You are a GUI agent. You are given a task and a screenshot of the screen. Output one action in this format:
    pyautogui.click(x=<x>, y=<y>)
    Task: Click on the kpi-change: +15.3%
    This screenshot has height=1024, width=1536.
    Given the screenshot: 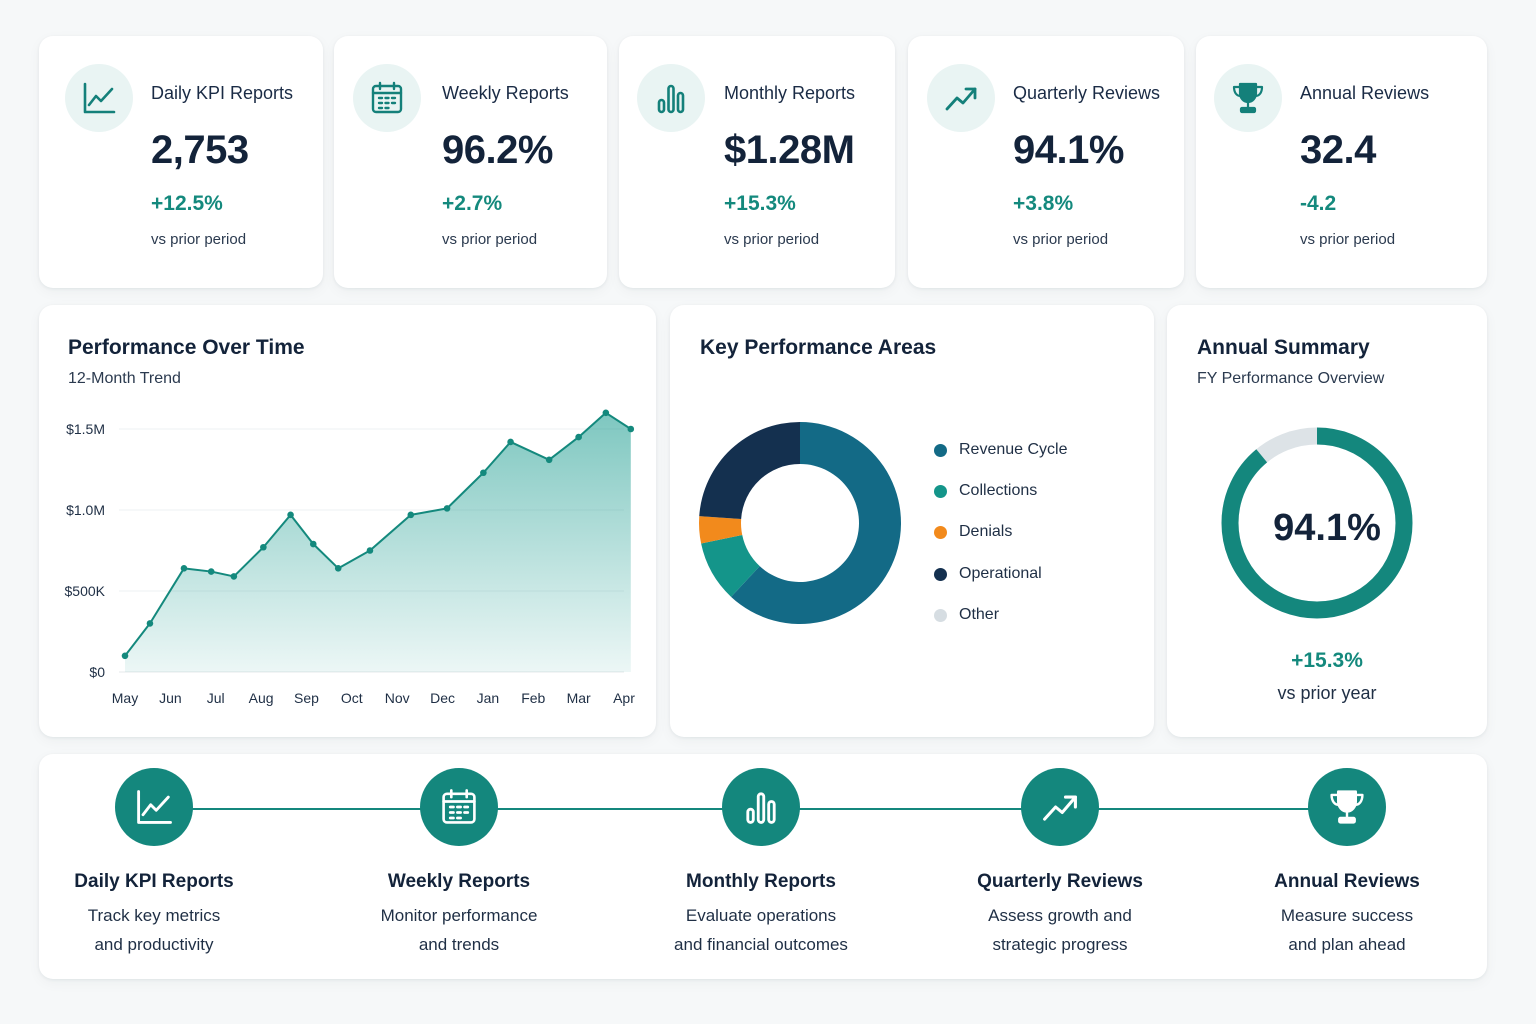 What is the action you would take?
    pyautogui.click(x=760, y=203)
    